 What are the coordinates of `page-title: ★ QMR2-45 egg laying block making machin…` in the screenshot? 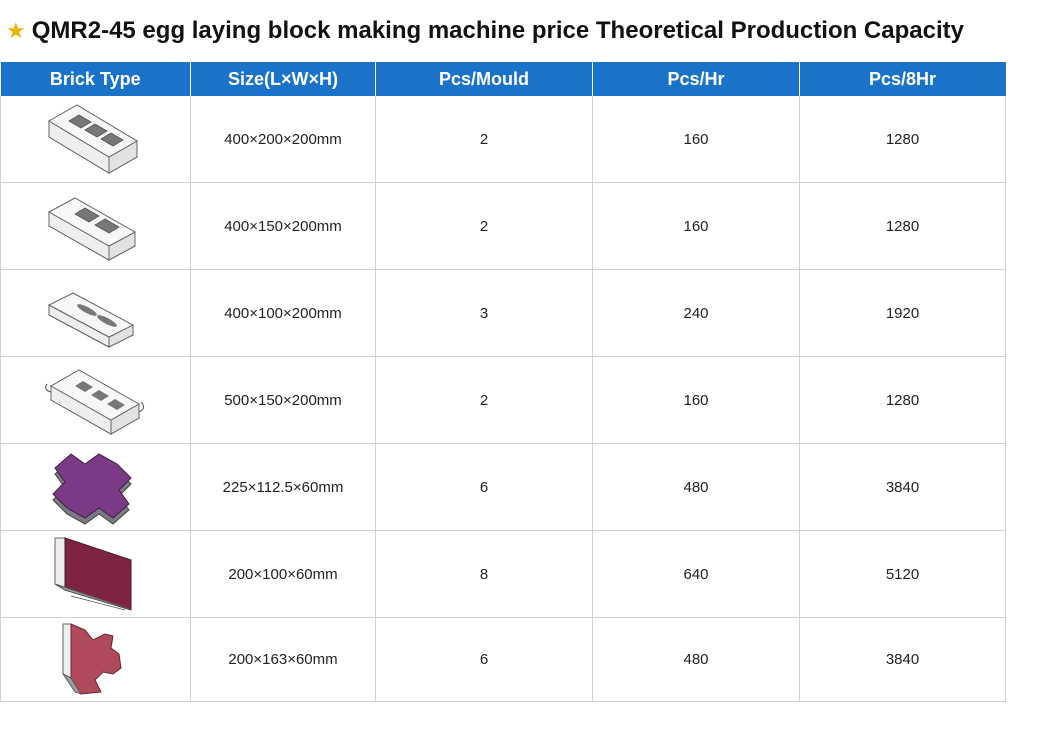 It's located at (485, 31).